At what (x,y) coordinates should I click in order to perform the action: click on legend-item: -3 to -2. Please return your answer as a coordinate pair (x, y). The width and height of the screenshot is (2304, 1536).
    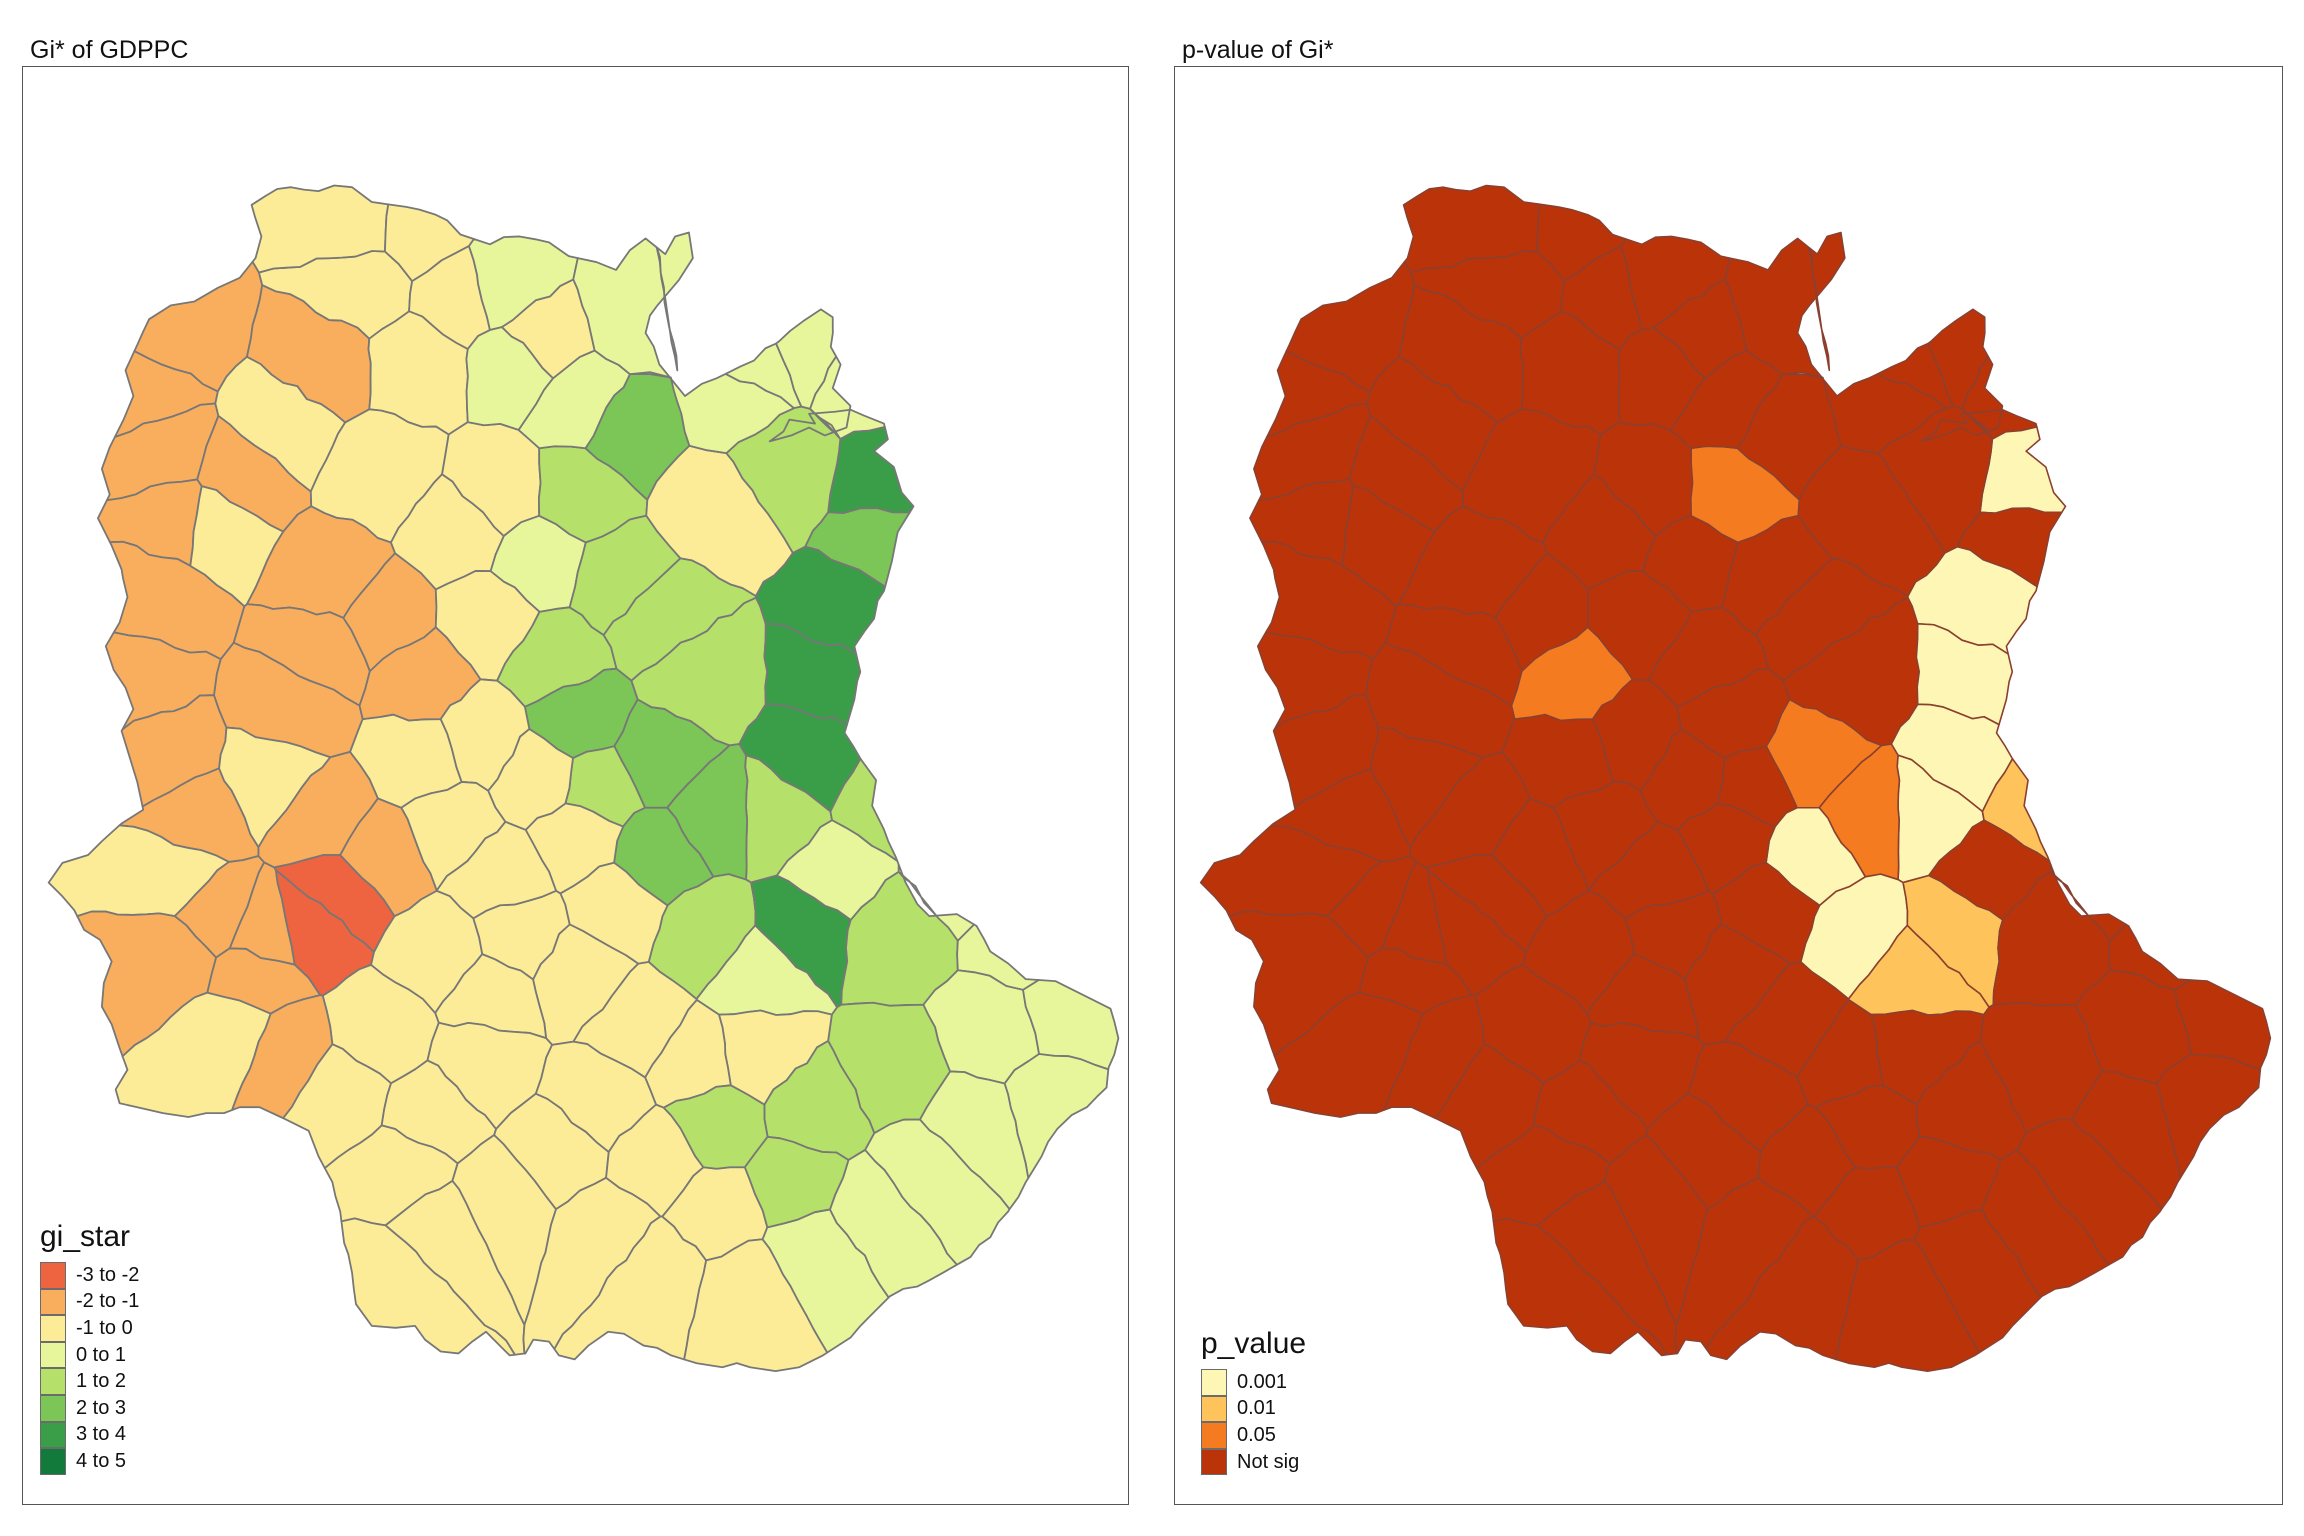
    Looking at the image, I should click on (89, 1275).